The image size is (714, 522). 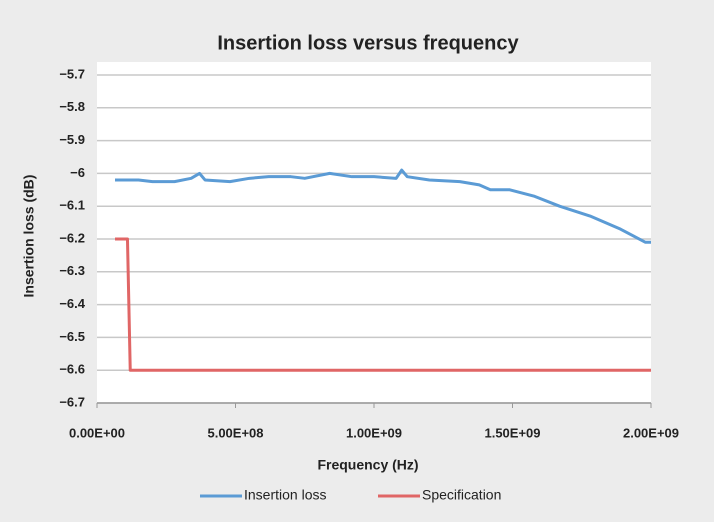 What do you see at coordinates (72, 237) in the screenshot?
I see `y-tick-label: −6.2` at bounding box center [72, 237].